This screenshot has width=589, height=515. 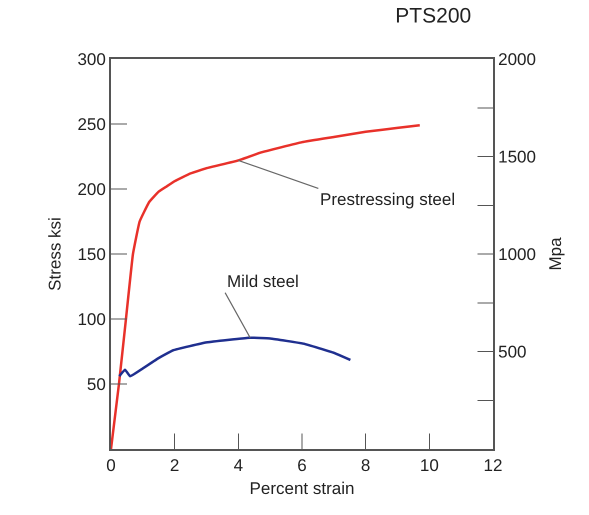 What do you see at coordinates (55, 254) in the screenshot?
I see `y-axis-title: Stress ksi` at bounding box center [55, 254].